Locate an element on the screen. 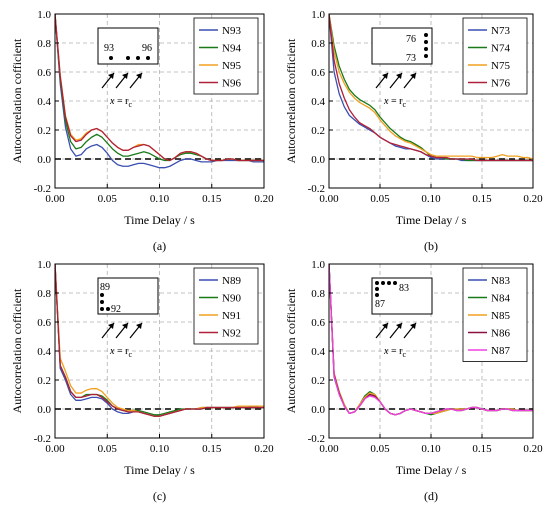  series-line-n76 is located at coordinates (431, 88).